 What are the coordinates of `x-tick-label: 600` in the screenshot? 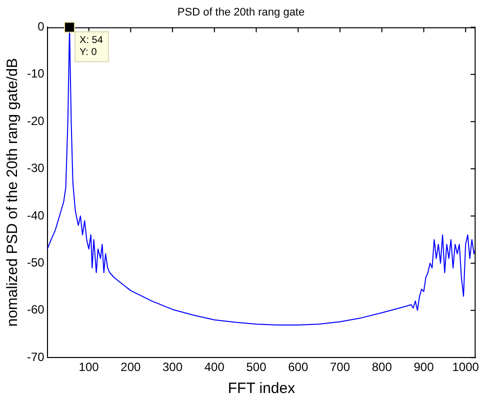 It's located at (298, 367).